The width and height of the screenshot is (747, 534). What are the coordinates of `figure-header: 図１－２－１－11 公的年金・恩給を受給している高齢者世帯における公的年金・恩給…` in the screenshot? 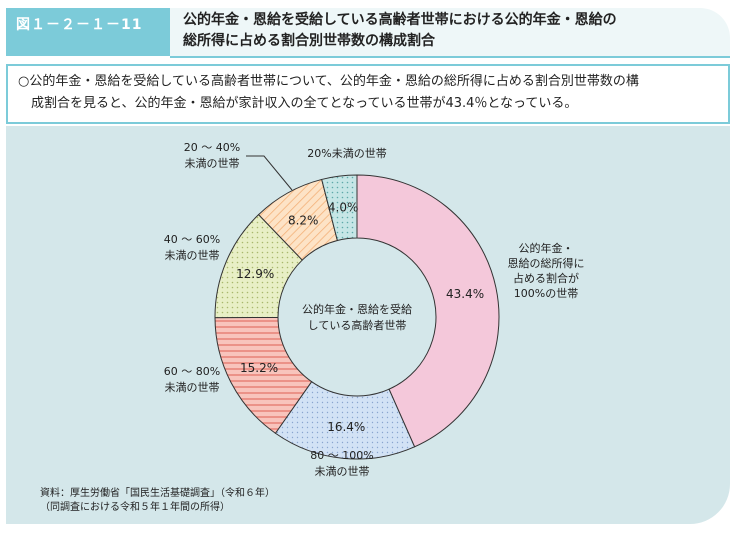 It's located at (373, 31).